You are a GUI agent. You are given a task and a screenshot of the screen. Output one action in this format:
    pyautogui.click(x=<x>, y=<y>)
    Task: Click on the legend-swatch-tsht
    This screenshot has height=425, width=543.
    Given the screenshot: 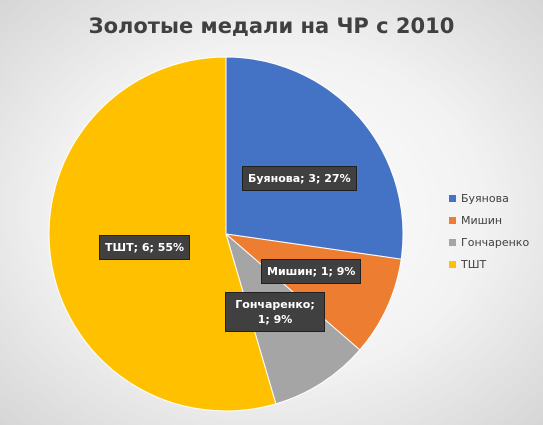 What is the action you would take?
    pyautogui.click(x=452, y=264)
    